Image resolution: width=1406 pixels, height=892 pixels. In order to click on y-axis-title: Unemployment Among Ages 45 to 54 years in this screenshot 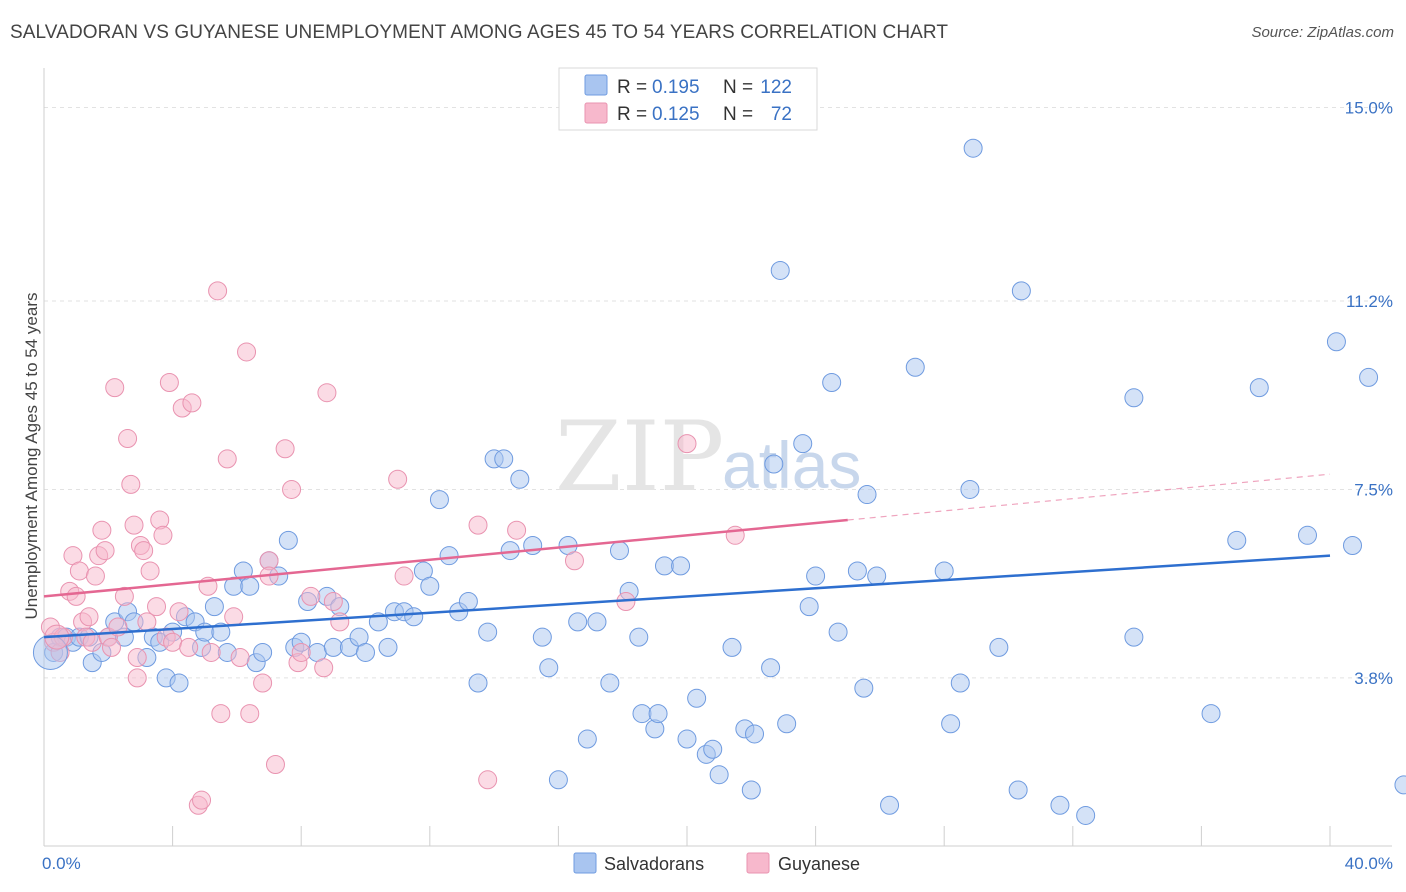, I will do `click(31, 456)`.